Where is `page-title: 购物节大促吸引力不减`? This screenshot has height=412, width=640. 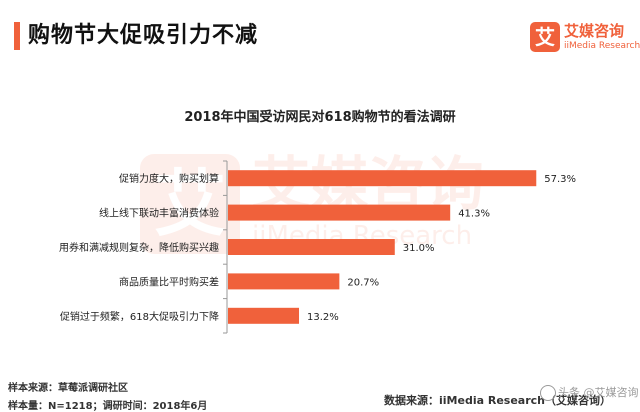
page-title: 购物节大促吸引力不减 is located at coordinates (143, 35).